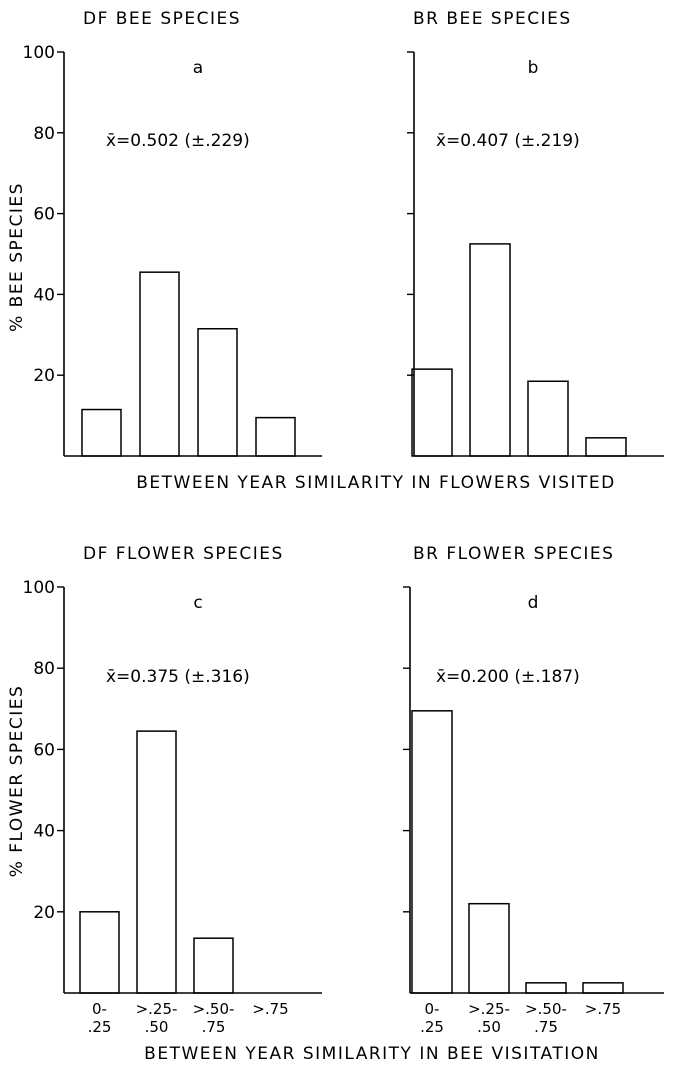 This screenshot has width=684, height=1071. I want to click on panel-title: BR BEE SPECIES, so click(492, 19).